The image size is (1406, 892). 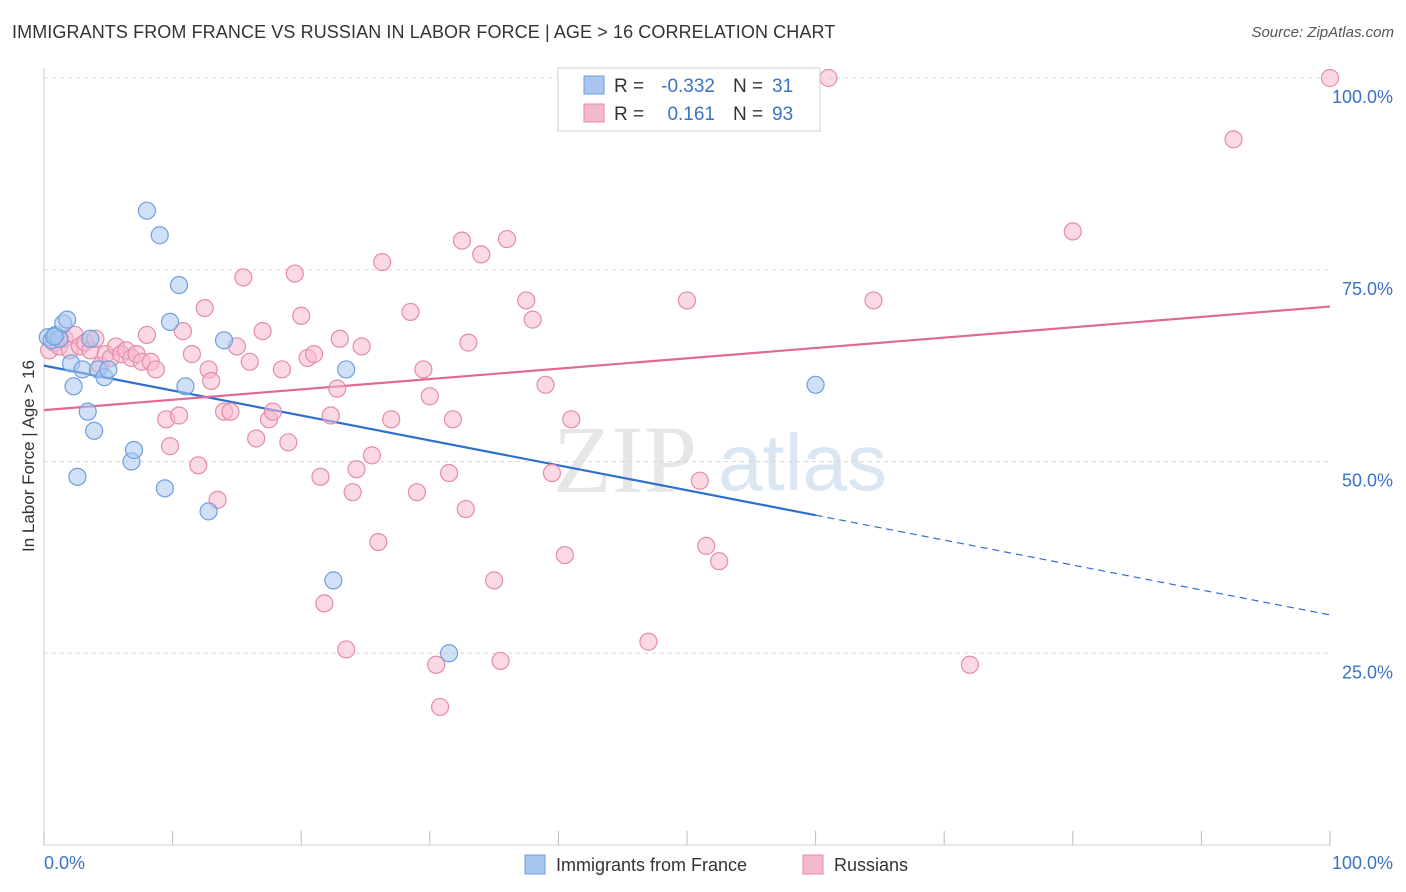 What do you see at coordinates (535, 864) in the screenshot?
I see `legend-france-swatch` at bounding box center [535, 864].